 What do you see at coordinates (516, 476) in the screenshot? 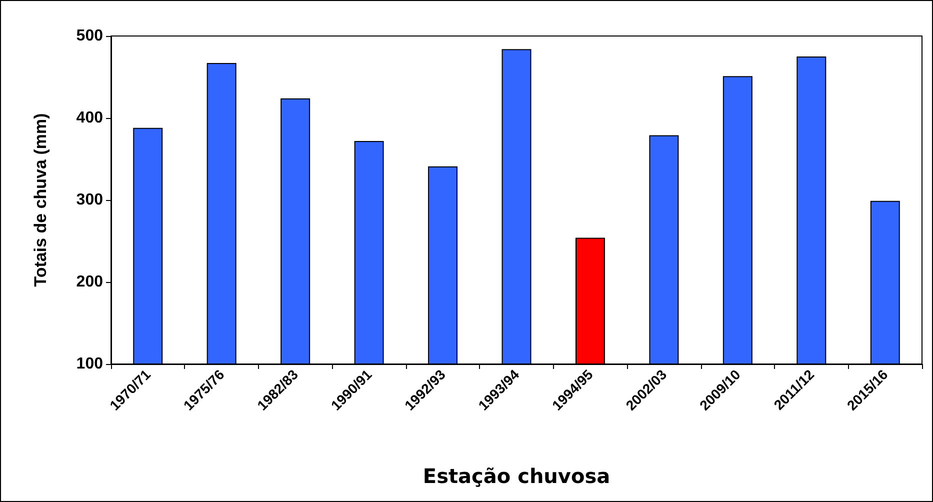
I see `x-axis-title: Estação chuvosa` at bounding box center [516, 476].